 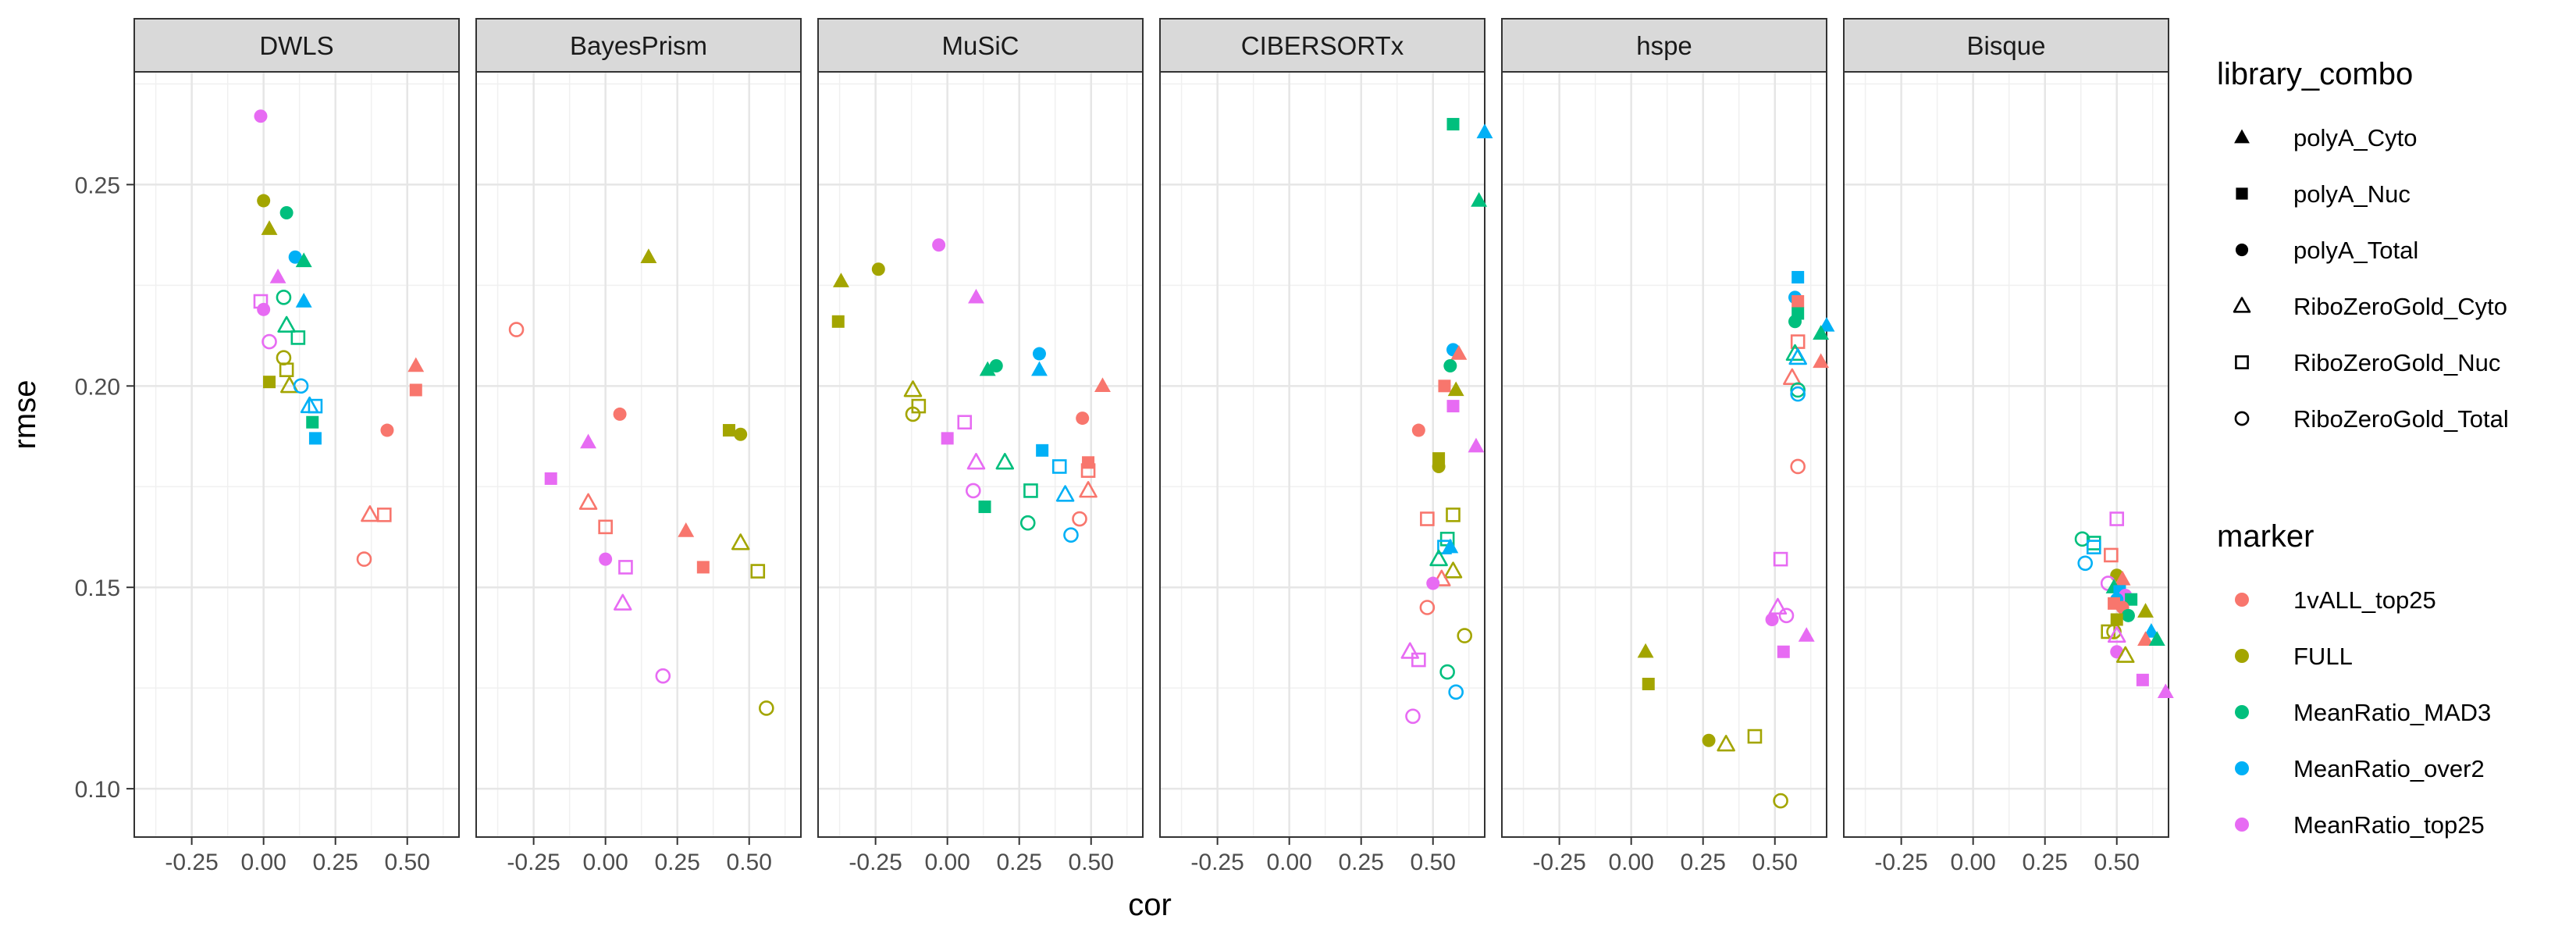 What do you see at coordinates (1150, 905) in the screenshot?
I see `x-axis-label: cor` at bounding box center [1150, 905].